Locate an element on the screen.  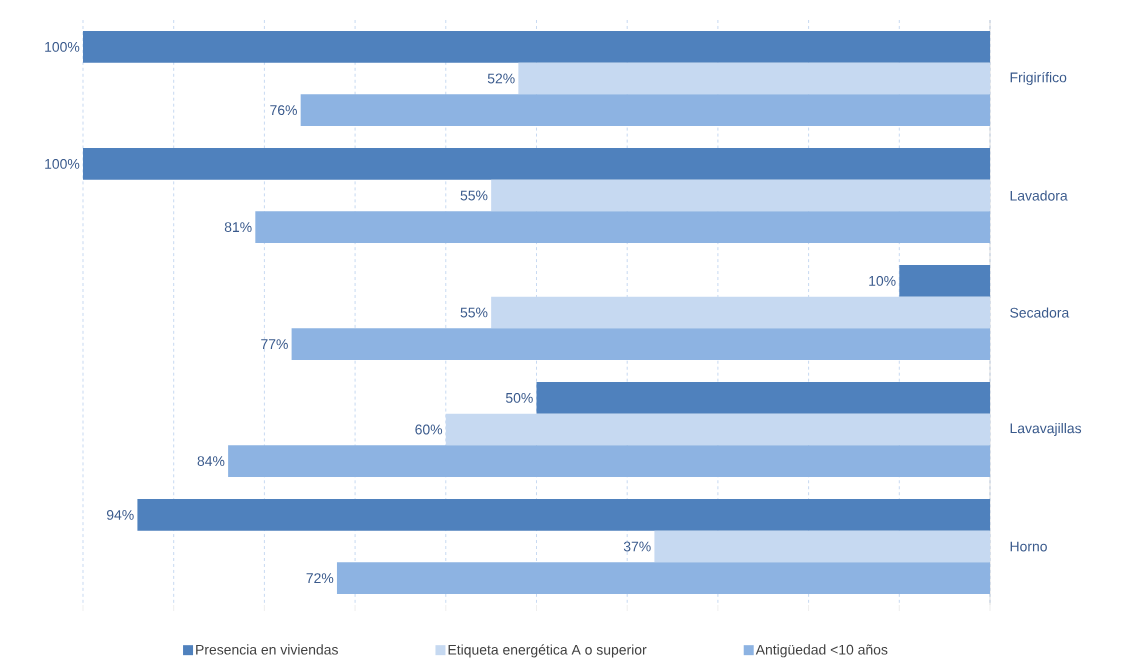
data-label: 60% is located at coordinates (429, 429).